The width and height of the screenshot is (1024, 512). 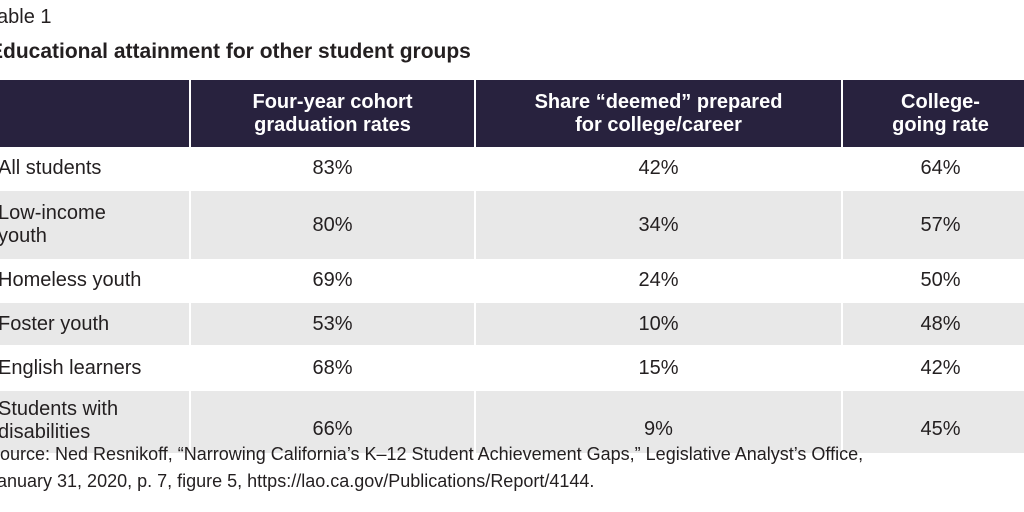 What do you see at coordinates (940, 124) in the screenshot?
I see `header-line: going rate` at bounding box center [940, 124].